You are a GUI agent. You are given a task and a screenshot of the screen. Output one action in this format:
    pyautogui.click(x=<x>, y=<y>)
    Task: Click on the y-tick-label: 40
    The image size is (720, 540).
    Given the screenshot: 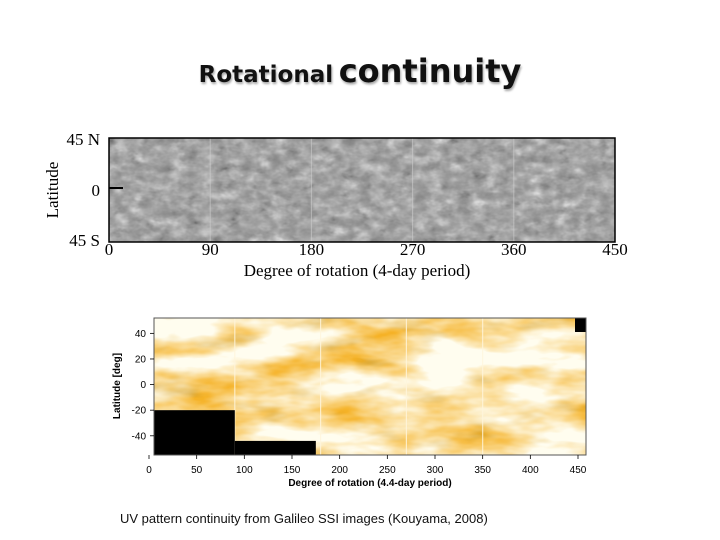 What is the action you would take?
    pyautogui.click(x=141, y=334)
    